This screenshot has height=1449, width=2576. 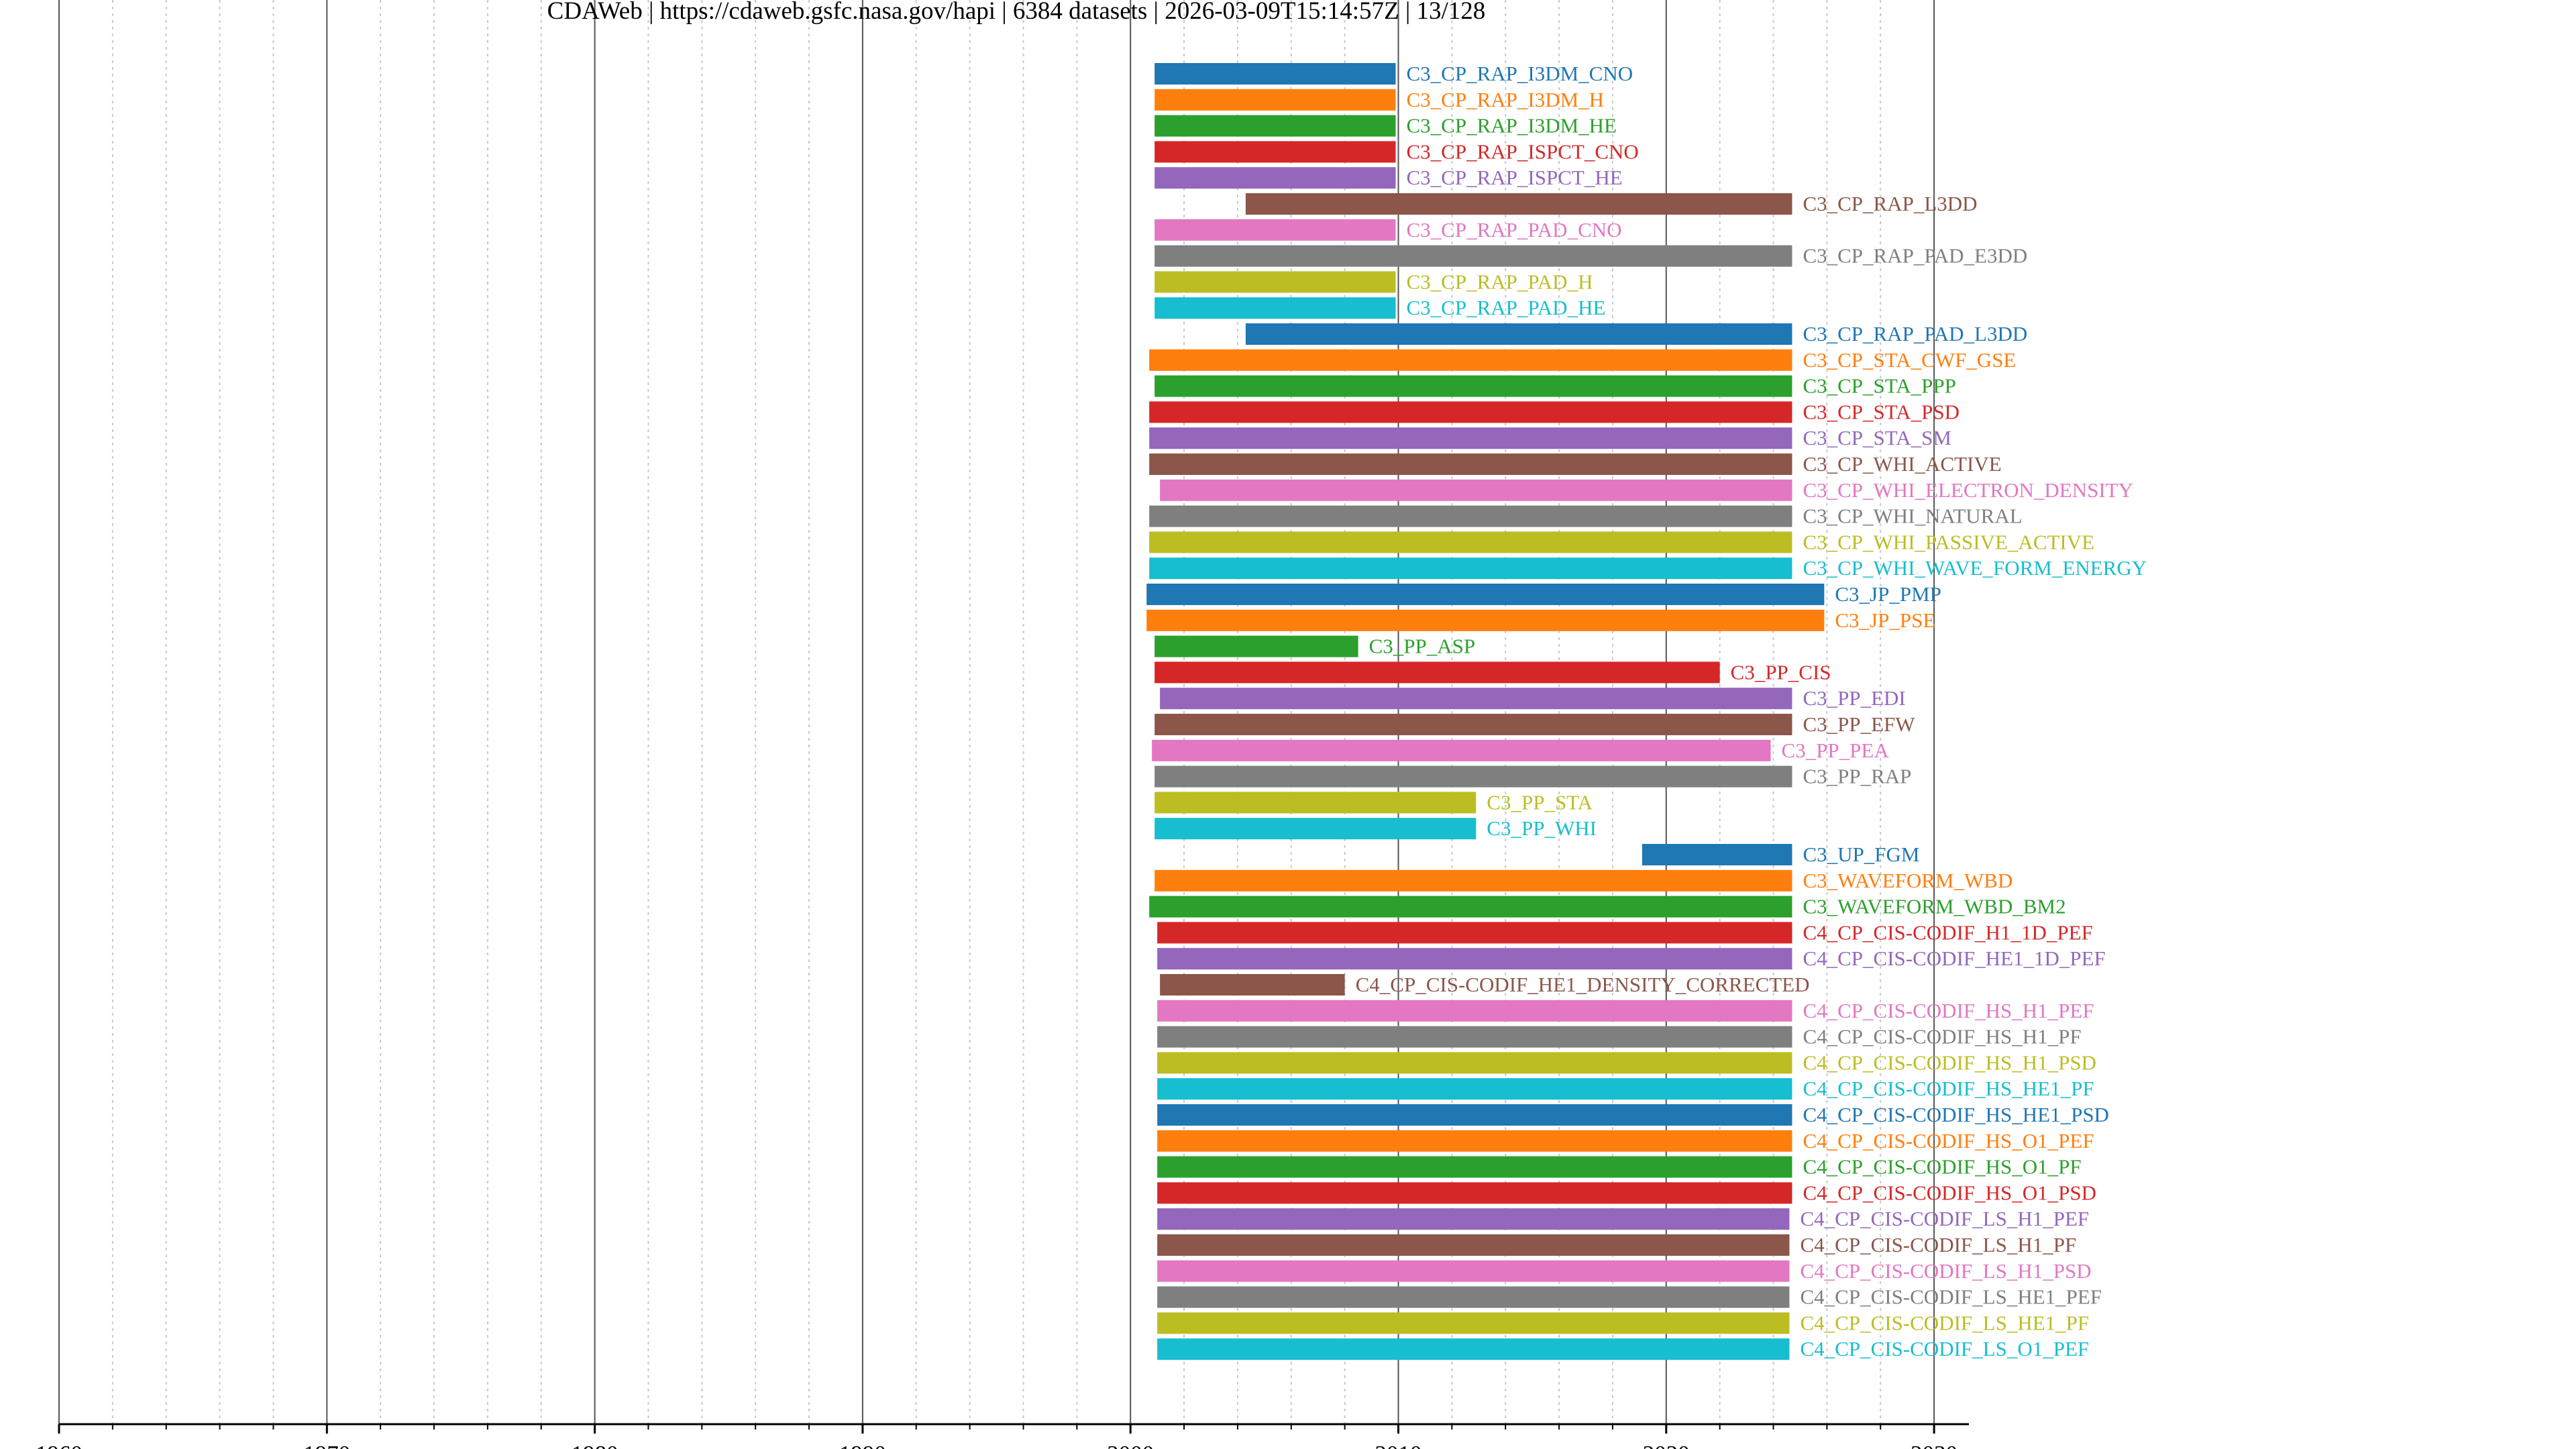 What do you see at coordinates (1506, 307) in the screenshot?
I see `dataset-label: C3_CP_RAP_PAD_HE` at bounding box center [1506, 307].